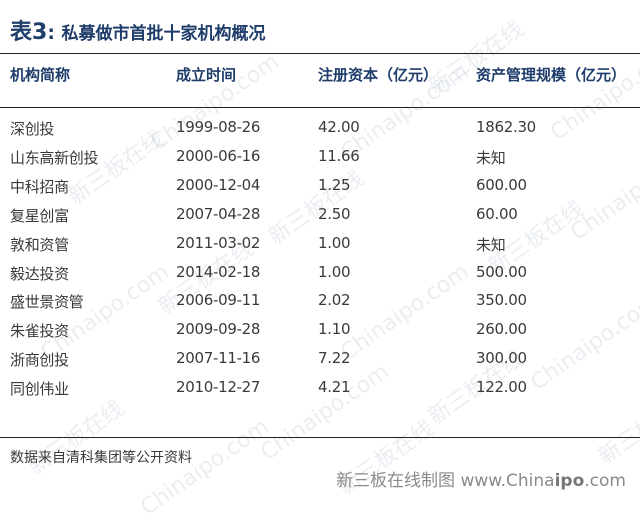  What do you see at coordinates (39, 244) in the screenshot?
I see `cell-name: 敦和资管` at bounding box center [39, 244].